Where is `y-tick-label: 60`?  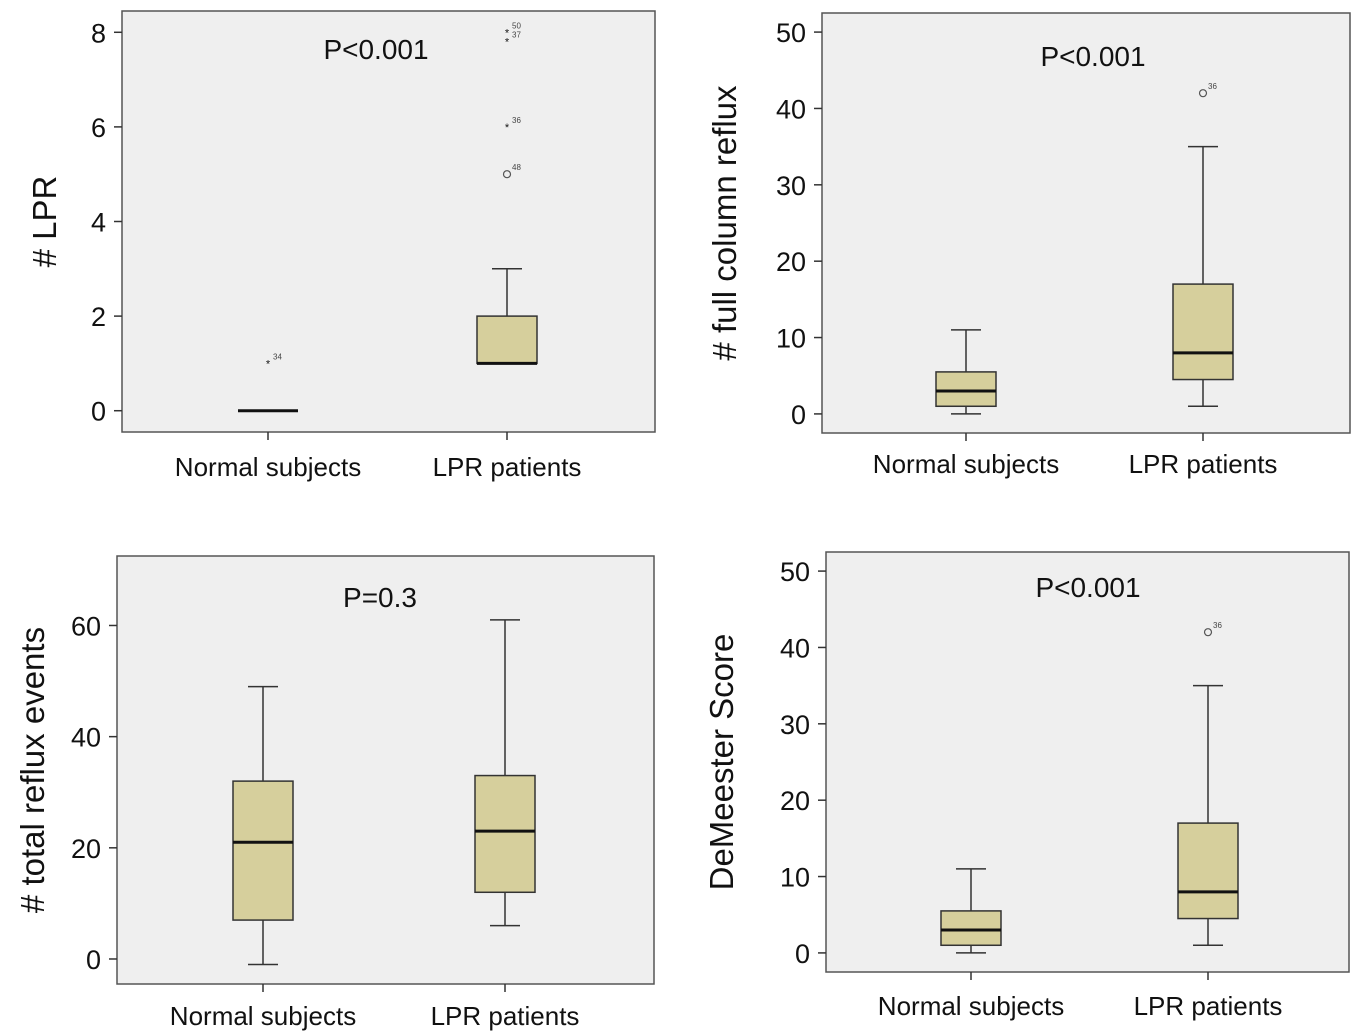
y-tick-label: 60 is located at coordinates (86, 626).